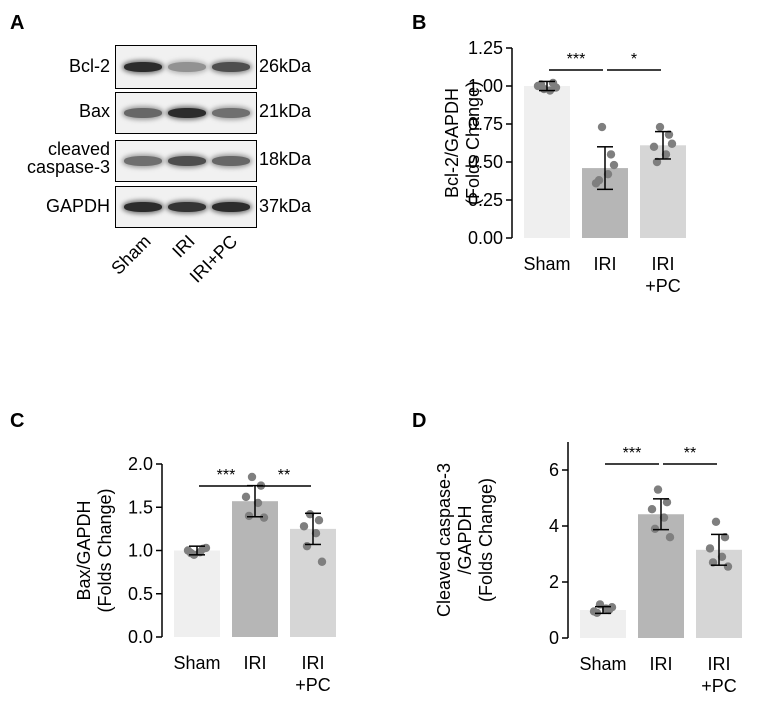 The width and height of the screenshot is (760, 706). I want to click on blot-size-label: 37kDa, so click(285, 206).